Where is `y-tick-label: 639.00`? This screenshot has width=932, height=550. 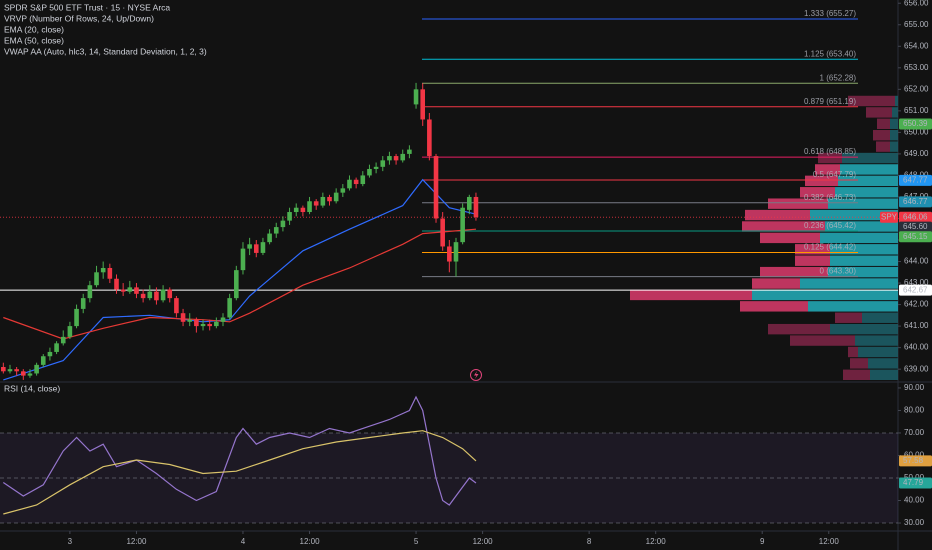
y-tick-label: 639.00 is located at coordinates (916, 368).